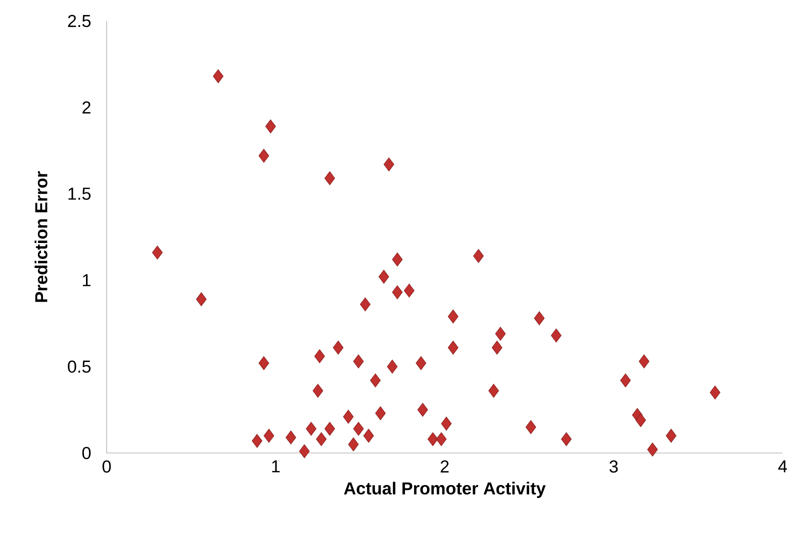 This screenshot has width=791, height=533. What do you see at coordinates (79, 366) in the screenshot?
I see `y-tick-label: 0.5` at bounding box center [79, 366].